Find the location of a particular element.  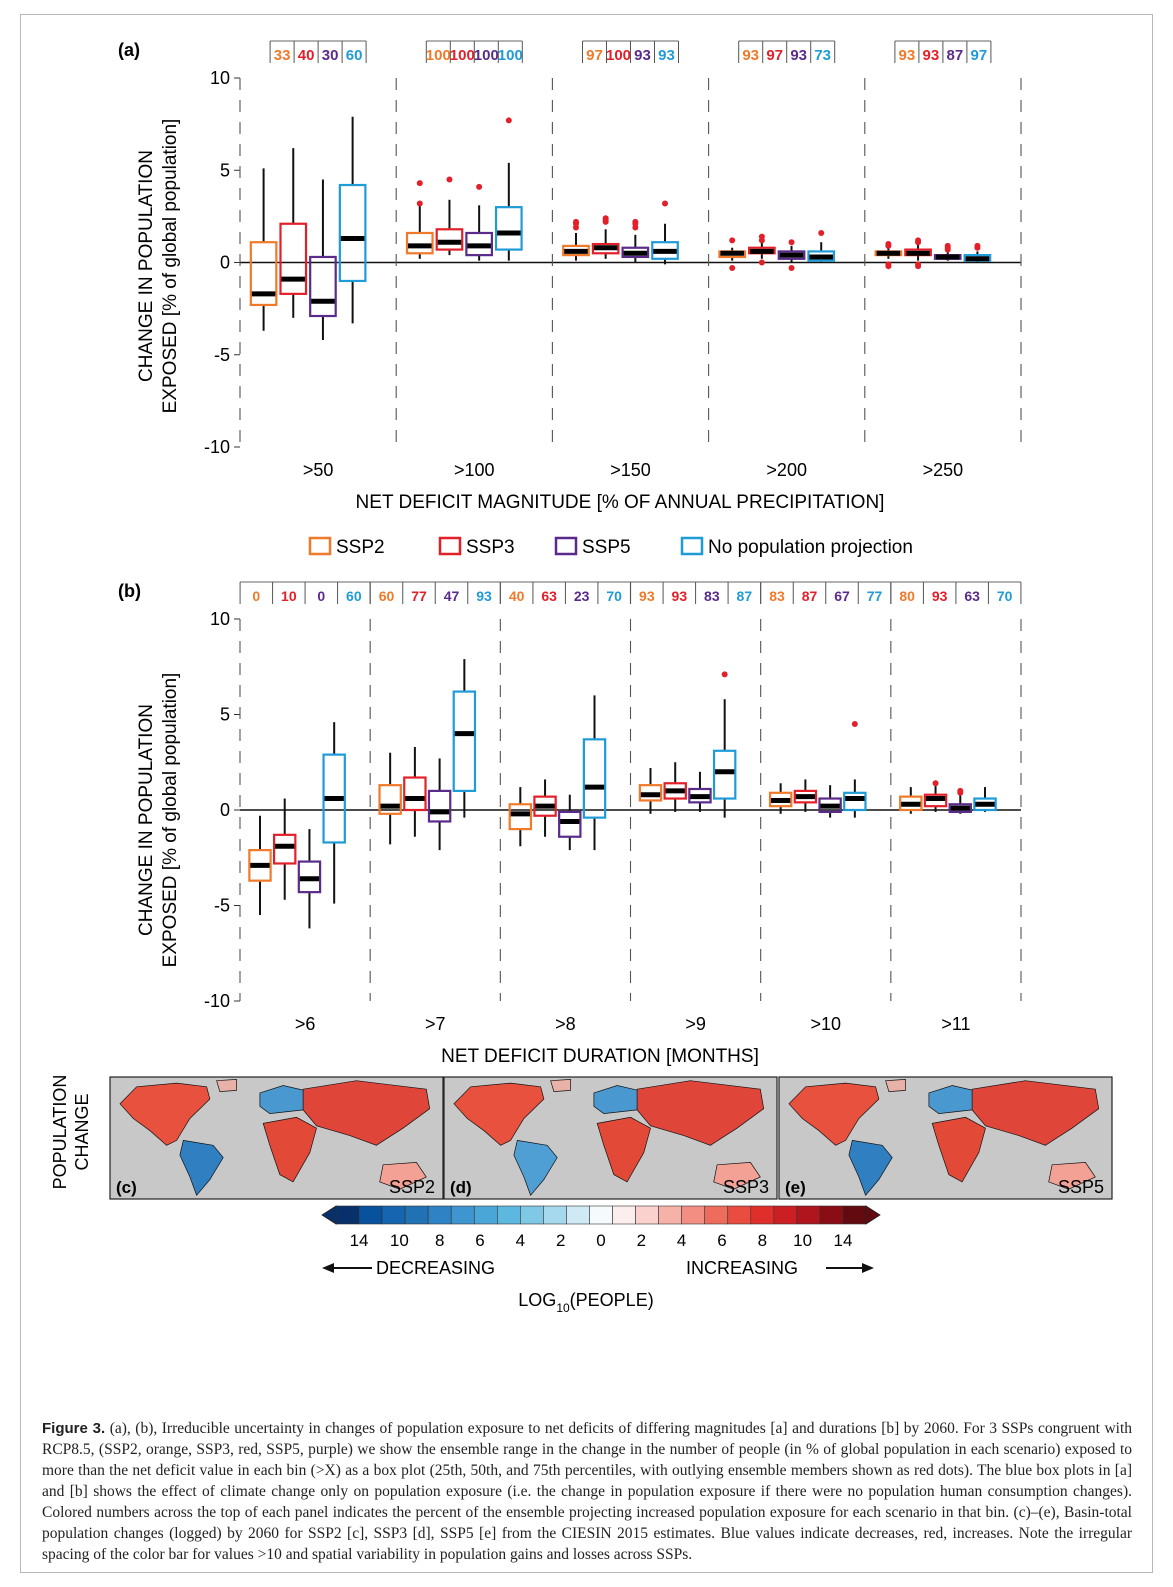

percent-value-ssp3: 97 is located at coordinates (774, 55).